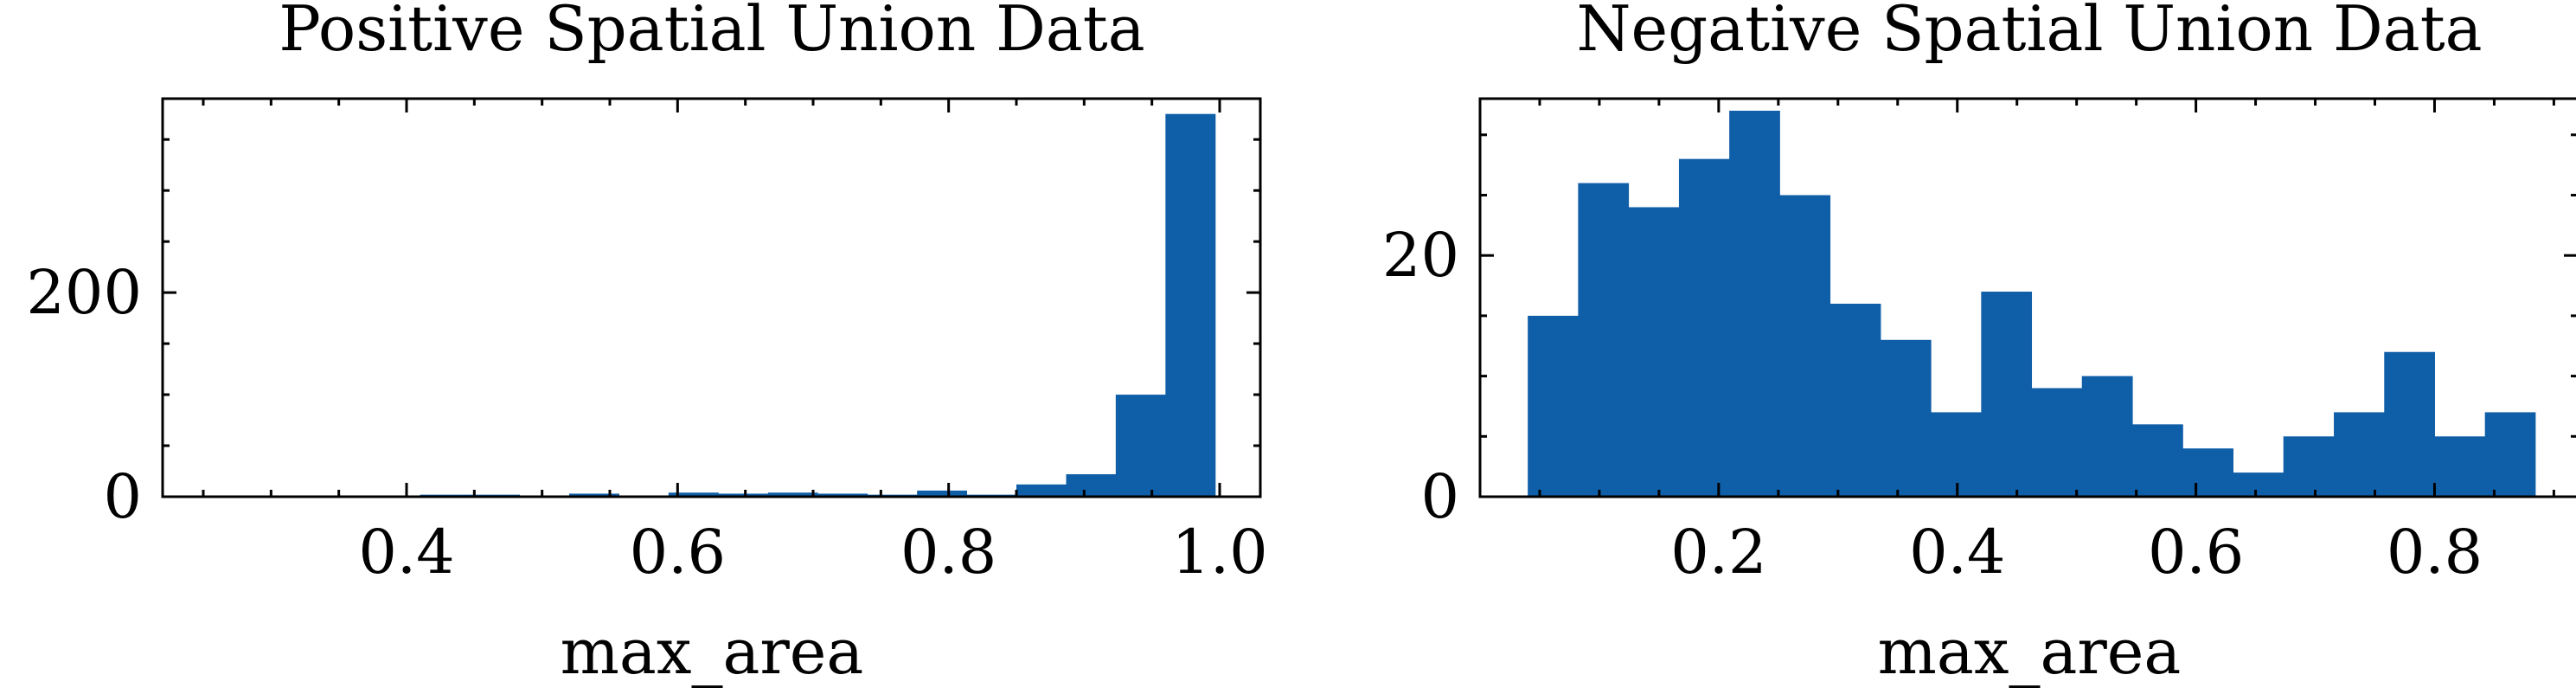  What do you see at coordinates (678, 552) in the screenshot?
I see `positive-x-tick-label: 0.6` at bounding box center [678, 552].